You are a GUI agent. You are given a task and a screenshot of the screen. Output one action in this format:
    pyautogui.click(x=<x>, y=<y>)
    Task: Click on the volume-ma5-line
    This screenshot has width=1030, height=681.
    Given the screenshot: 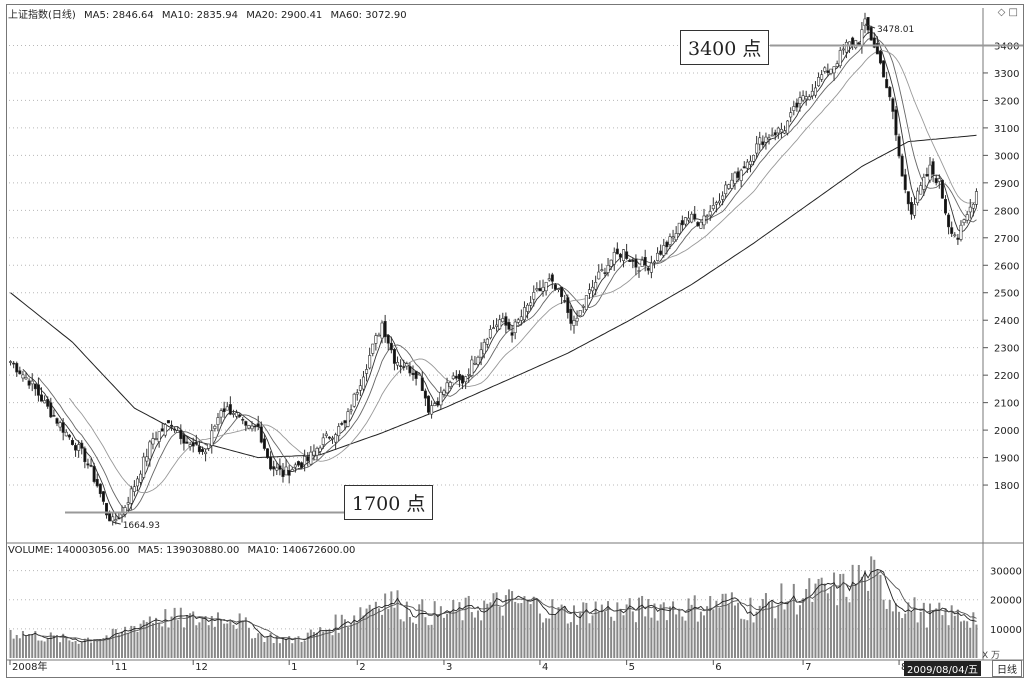 What is the action you would take?
    pyautogui.click(x=499, y=606)
    